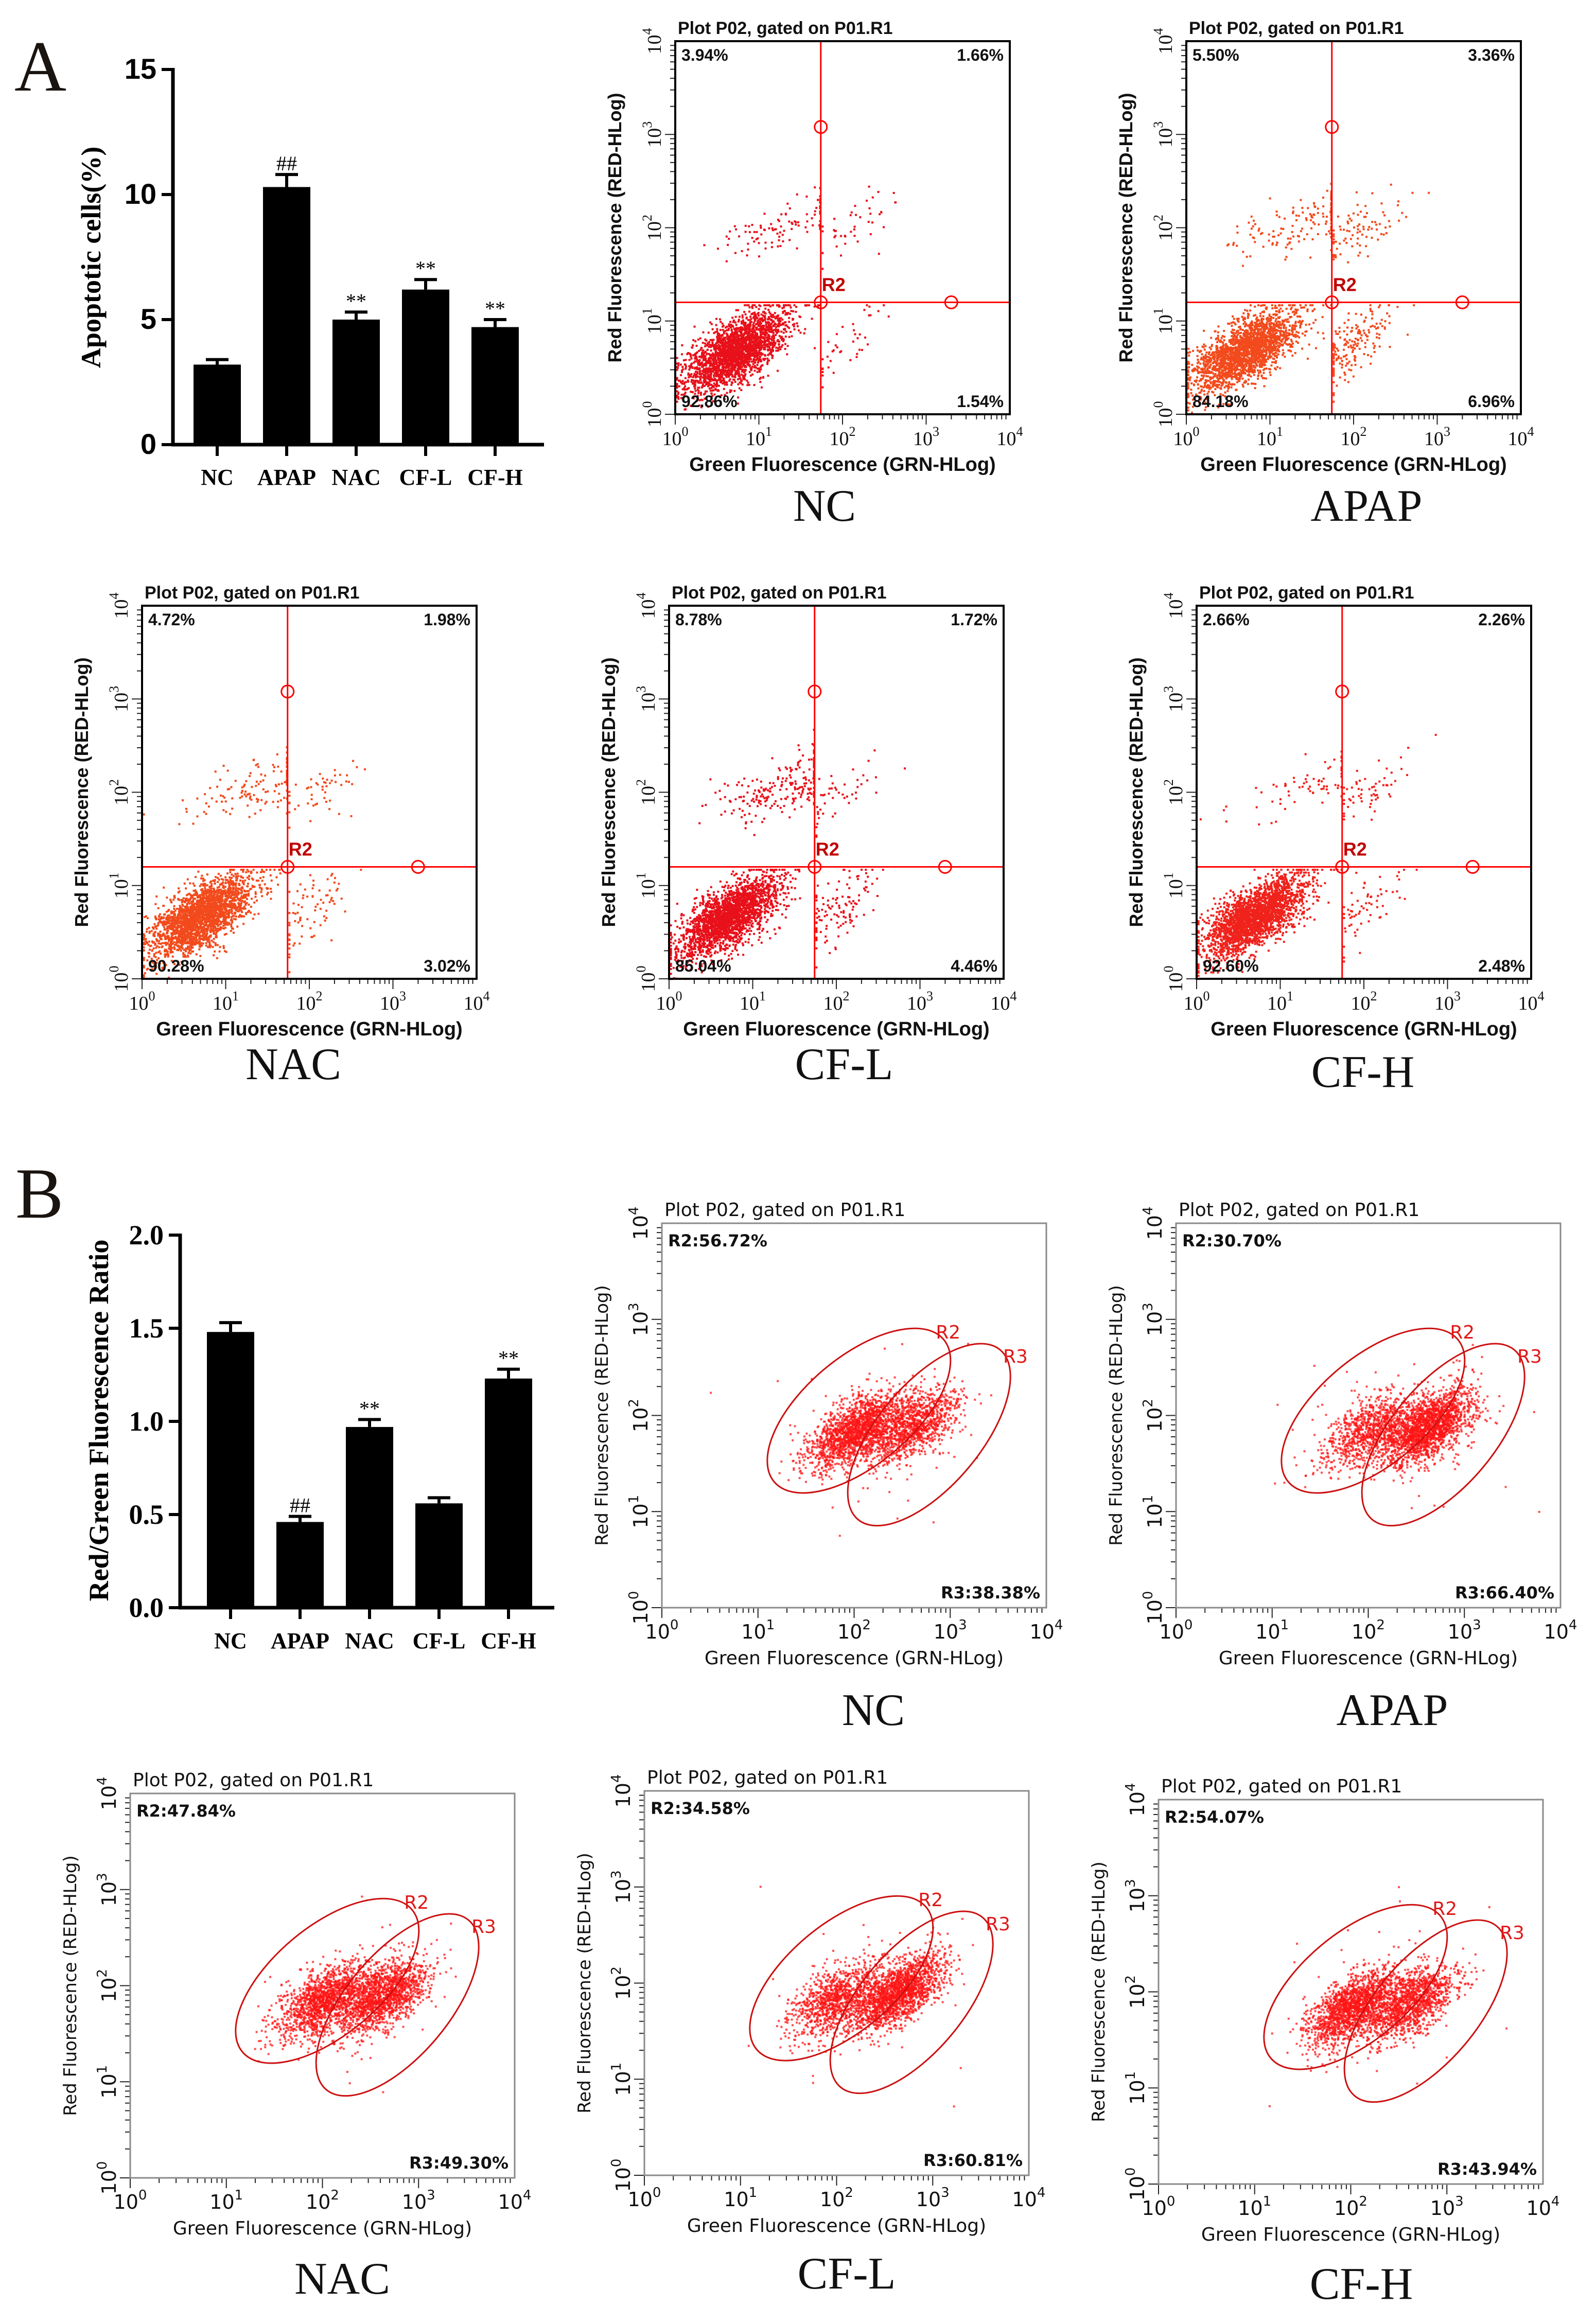 This screenshot has width=1596, height=2323. Describe the element at coordinates (146, 1607) in the screenshot. I see `y-tick-label: 0.0` at that location.